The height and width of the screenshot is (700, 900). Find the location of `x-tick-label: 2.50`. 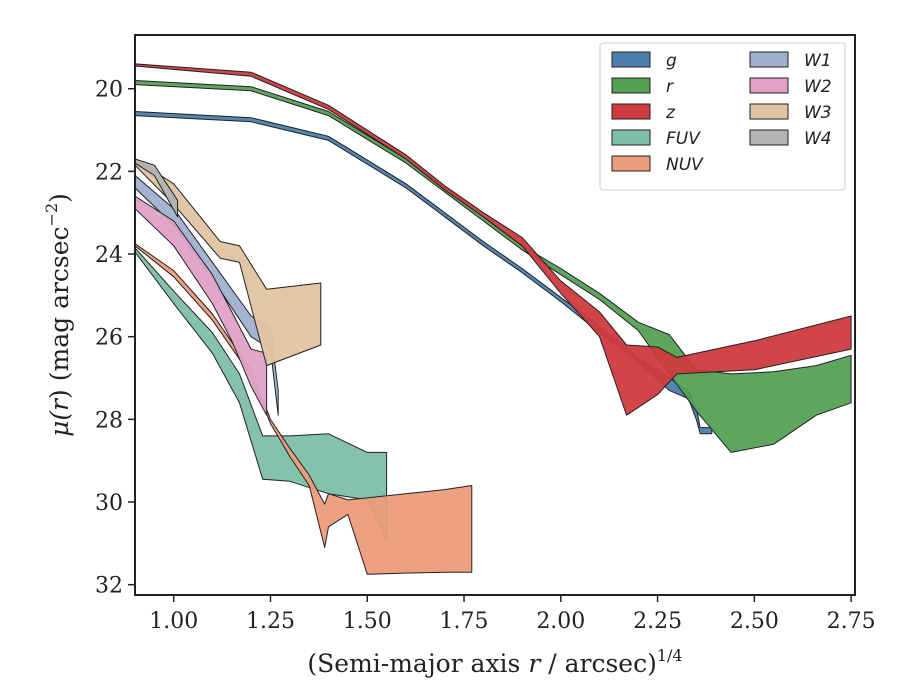

x-tick-label: 2.50 is located at coordinates (754, 621).